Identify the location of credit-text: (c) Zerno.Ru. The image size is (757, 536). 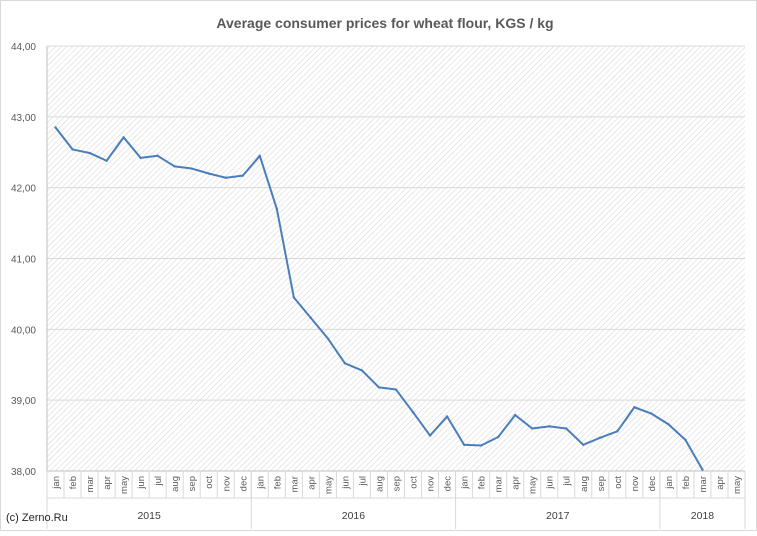
(37, 518).